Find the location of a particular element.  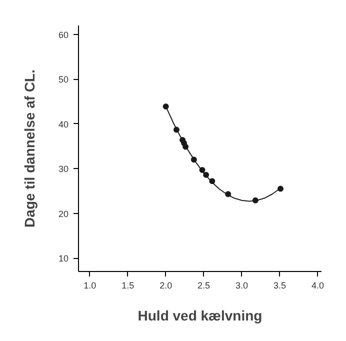

x-tick-label: 1.5 is located at coordinates (128, 285).